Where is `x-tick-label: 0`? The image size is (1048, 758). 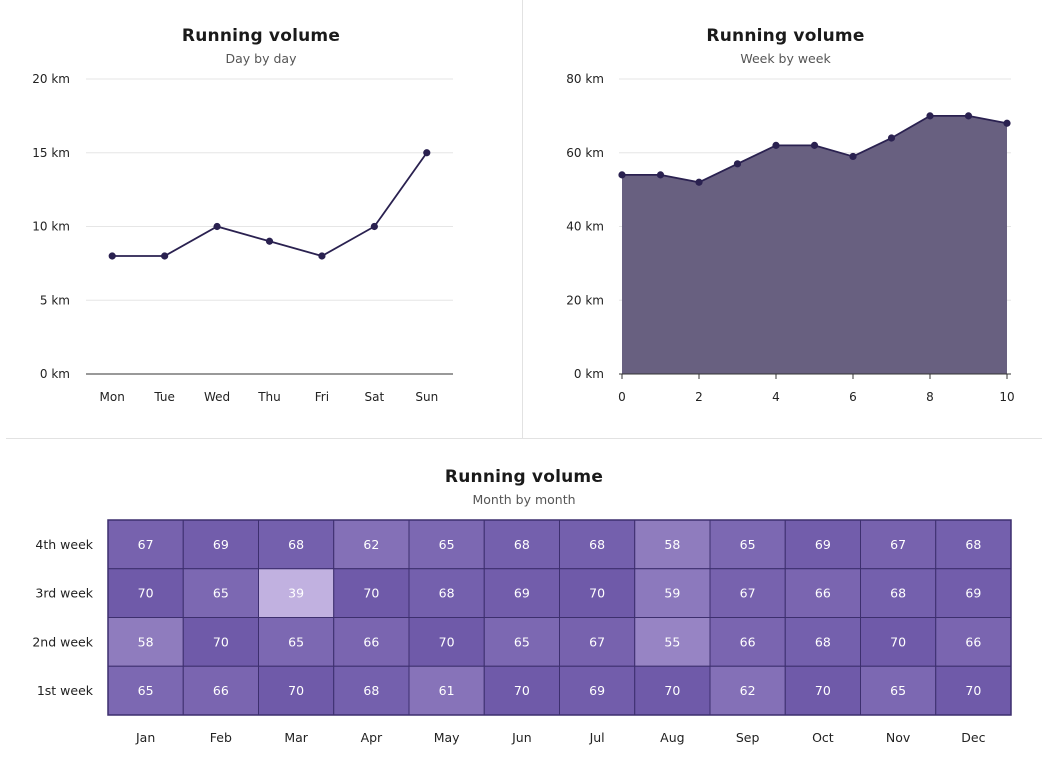
x-tick-label: 0 is located at coordinates (622, 397).